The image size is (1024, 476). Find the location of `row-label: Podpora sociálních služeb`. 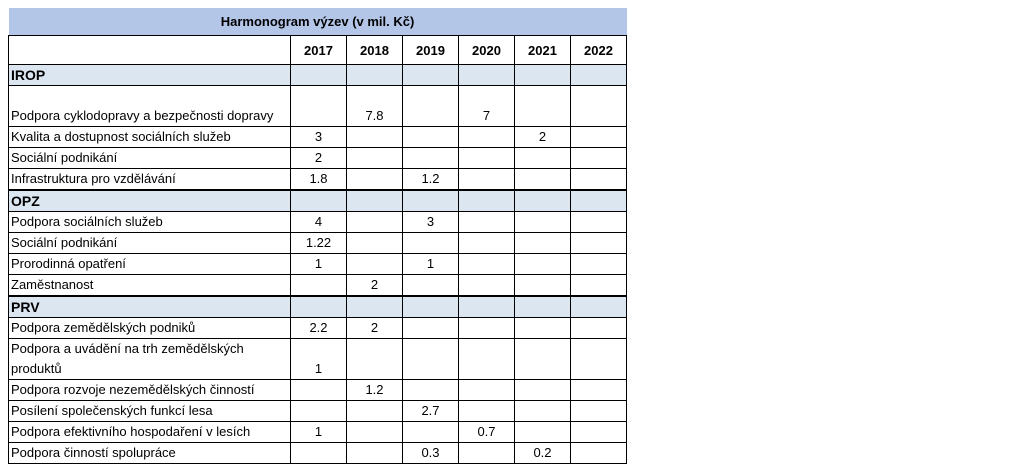

row-label: Podpora sociálních služeb is located at coordinates (149, 222).